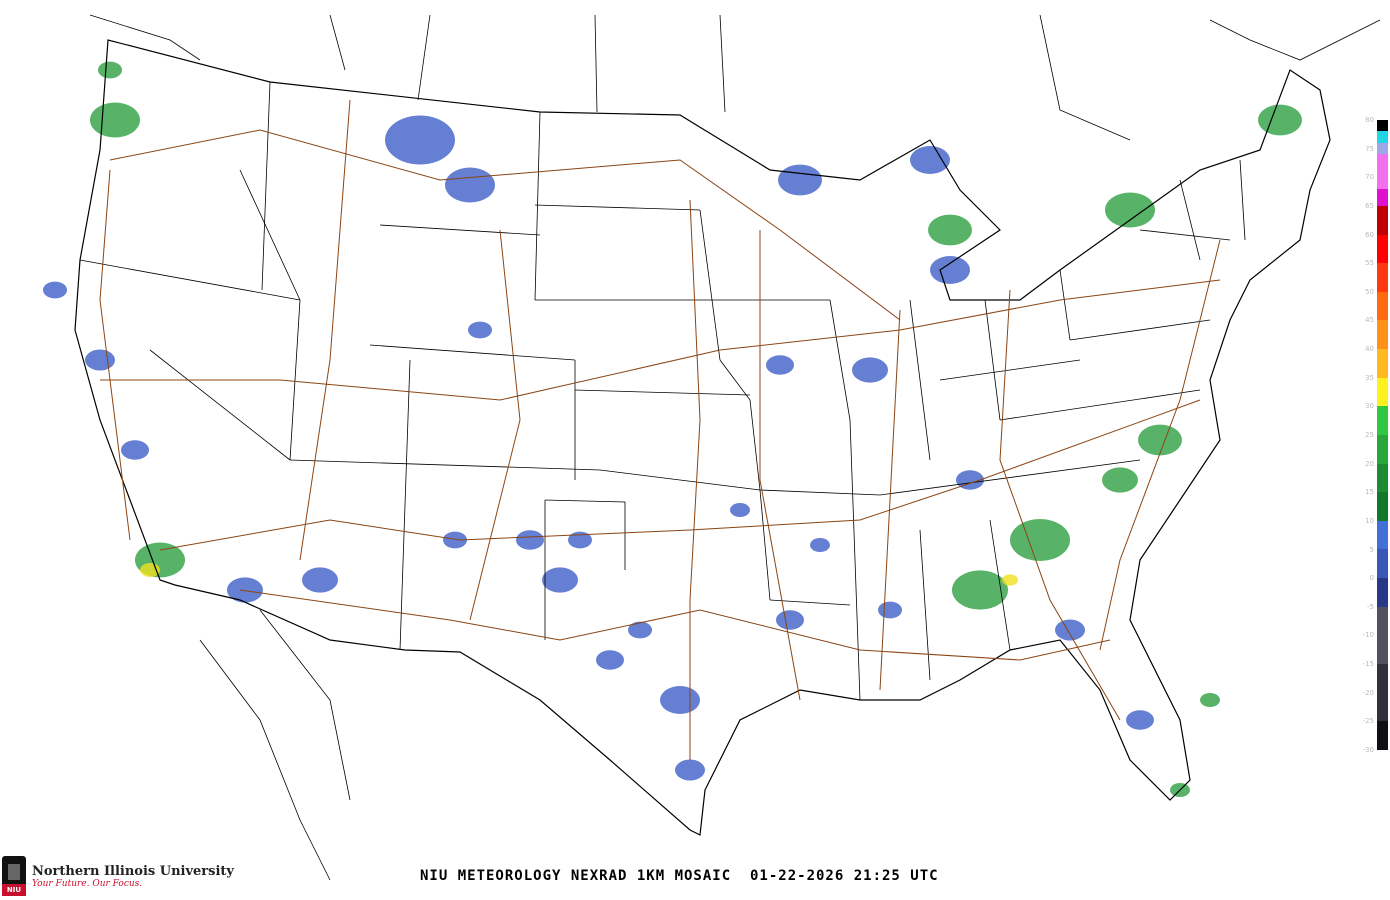 This screenshot has width=1390, height=900. What do you see at coordinates (1368, 721) in the screenshot?
I see `colorbar-label: -25` at bounding box center [1368, 721].